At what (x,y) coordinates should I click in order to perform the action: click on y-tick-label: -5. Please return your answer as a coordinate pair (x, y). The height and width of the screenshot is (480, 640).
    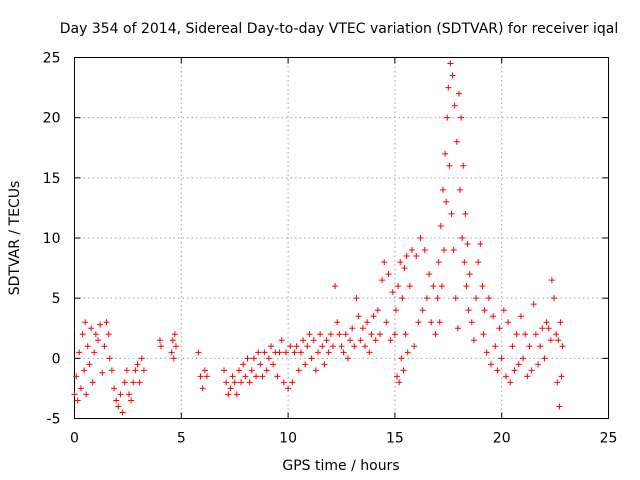
    Looking at the image, I should click on (54, 420).